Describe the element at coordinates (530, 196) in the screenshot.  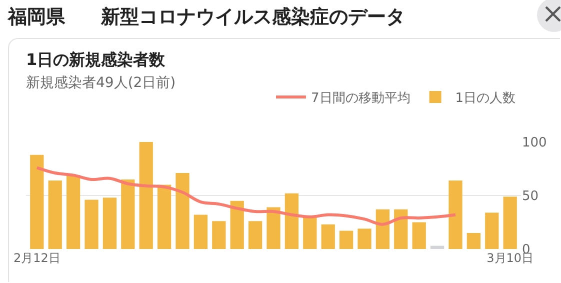
I see `y-tick-label: 50` at that location.